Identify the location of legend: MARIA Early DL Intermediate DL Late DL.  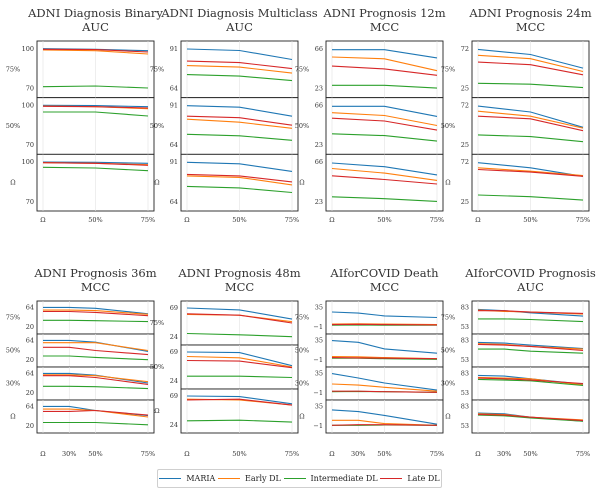
(299, 478).